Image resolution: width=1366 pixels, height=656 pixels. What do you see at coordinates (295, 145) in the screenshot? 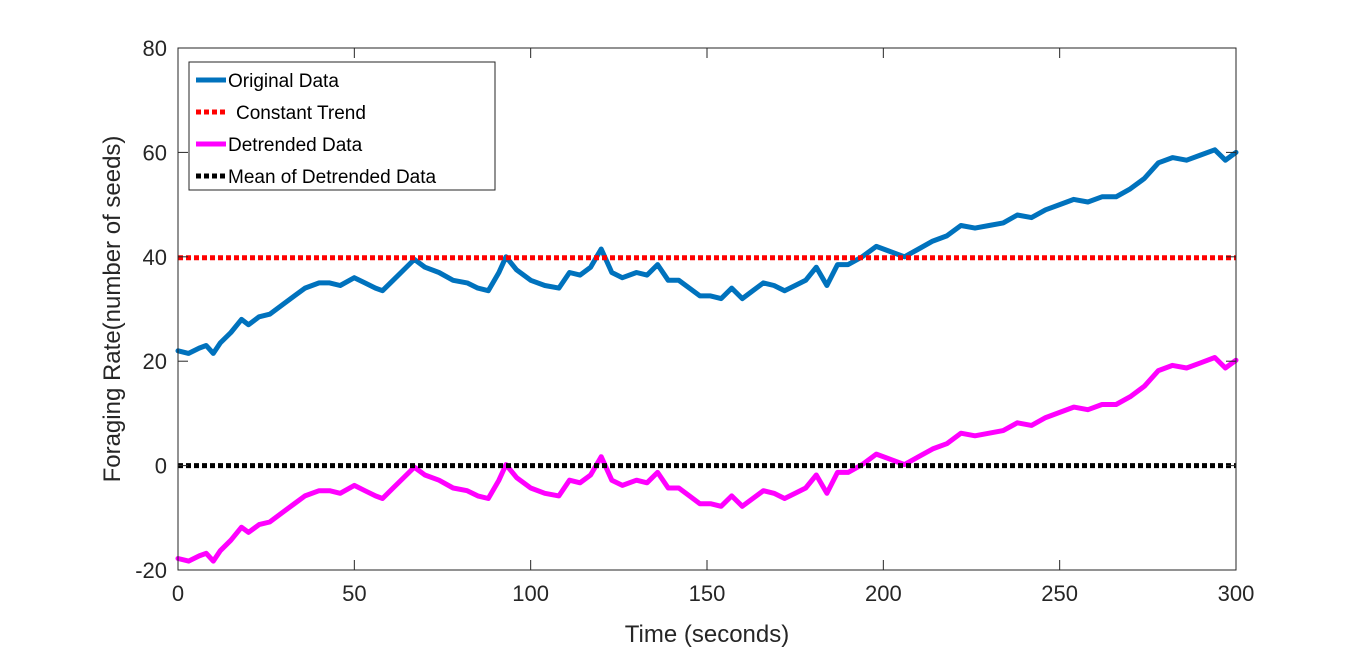
I see `legend-label-detrended-data: Detrended Data` at bounding box center [295, 145].